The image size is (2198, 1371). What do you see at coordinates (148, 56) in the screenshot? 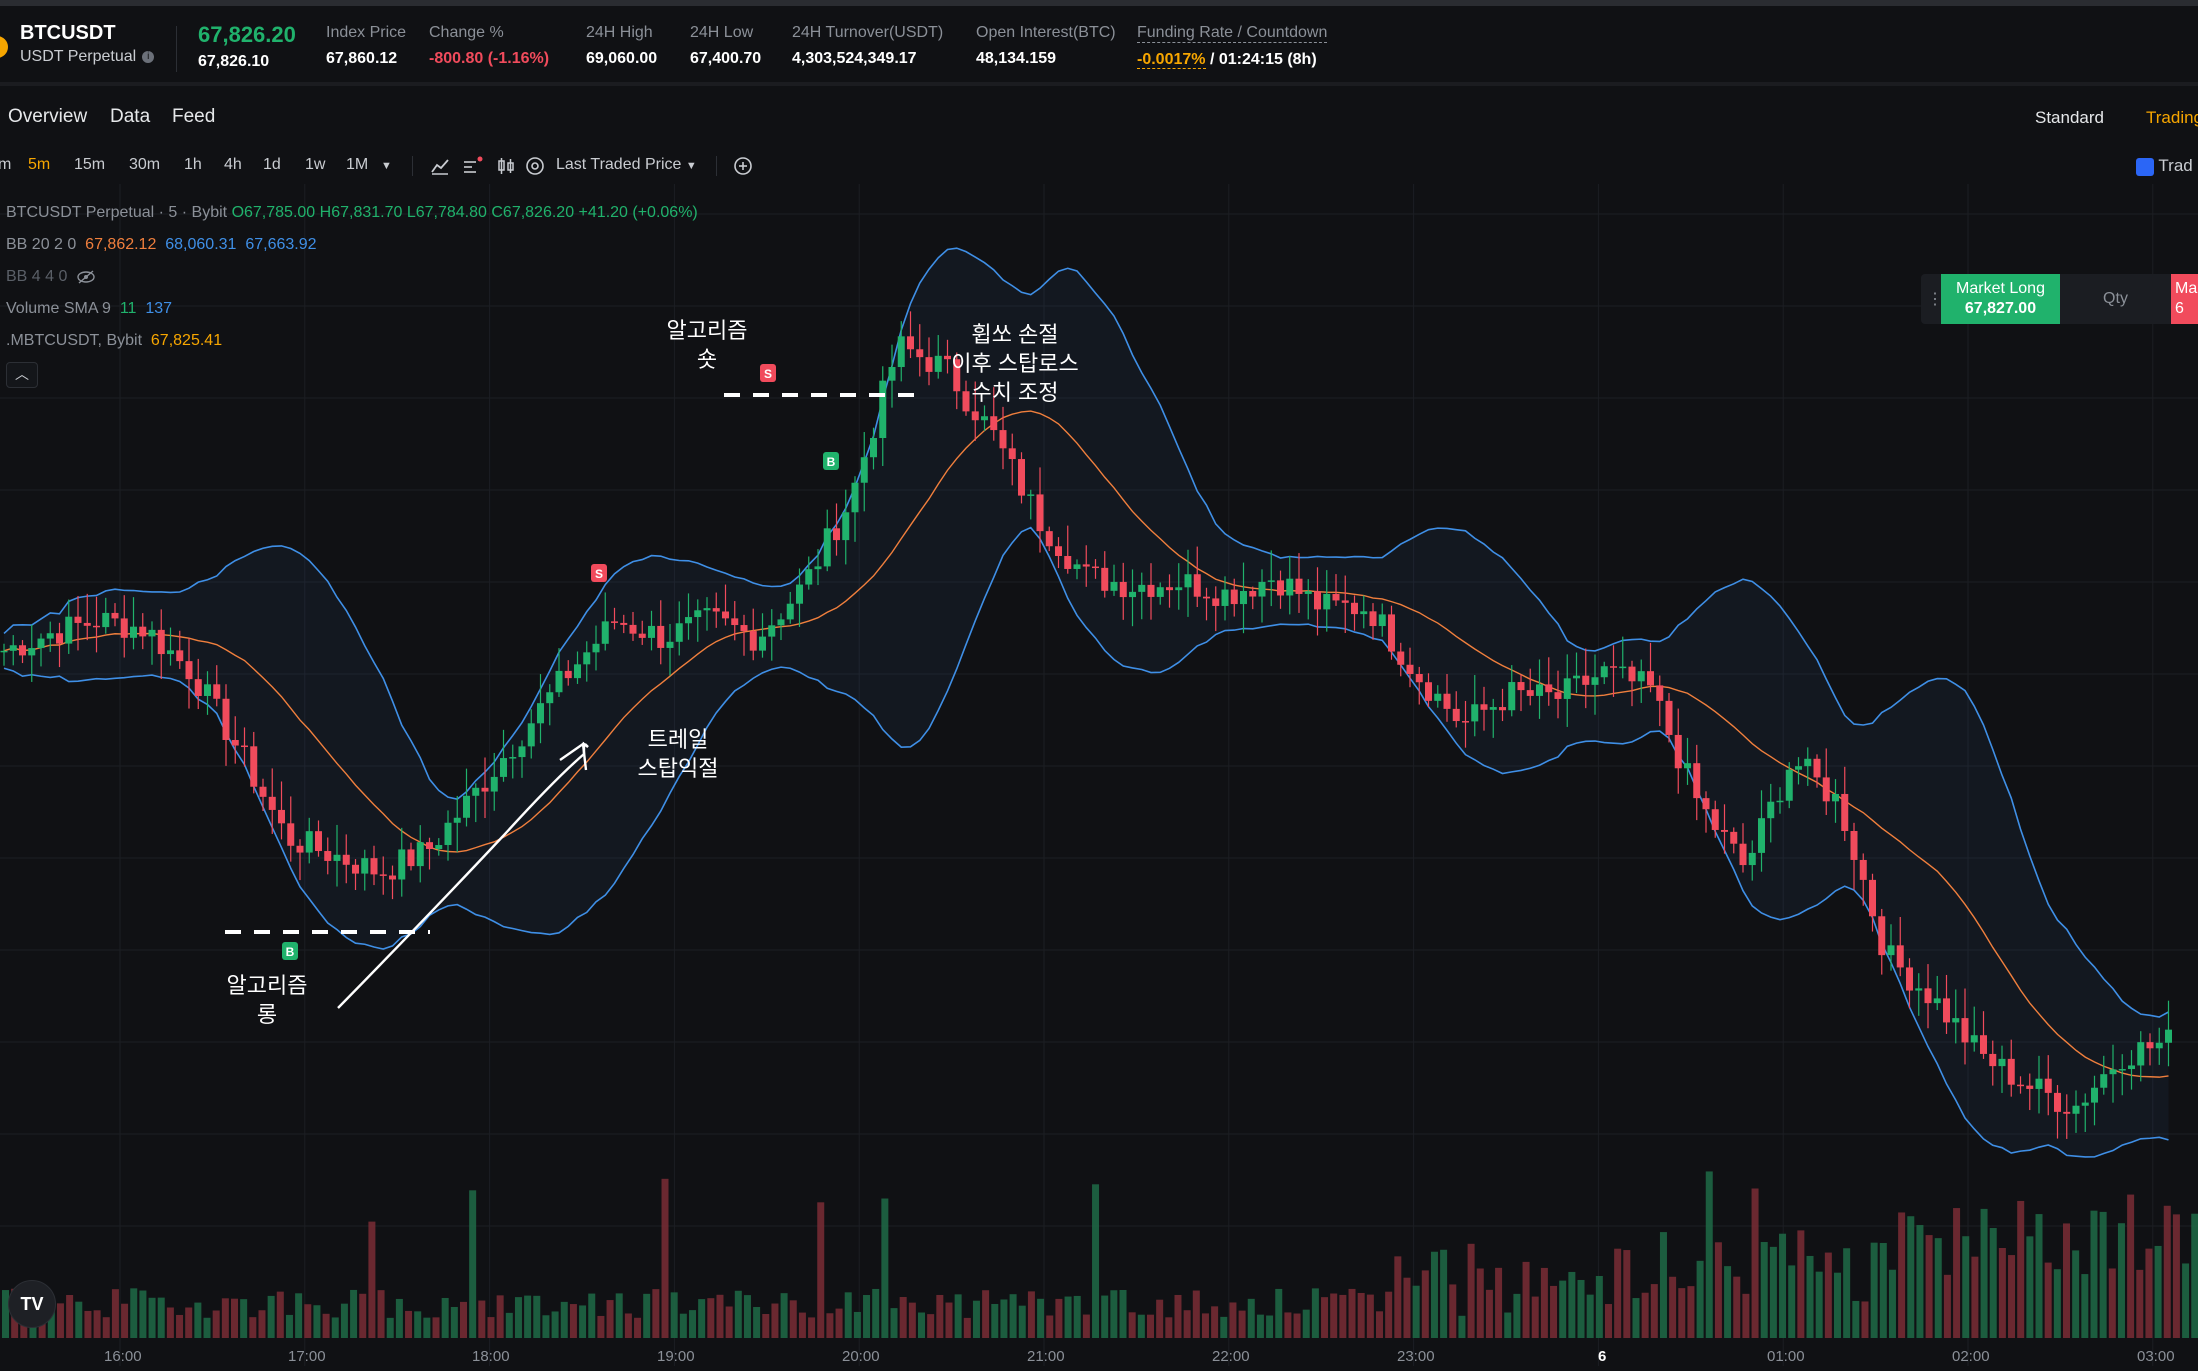
I see `info-icon: i` at bounding box center [148, 56].